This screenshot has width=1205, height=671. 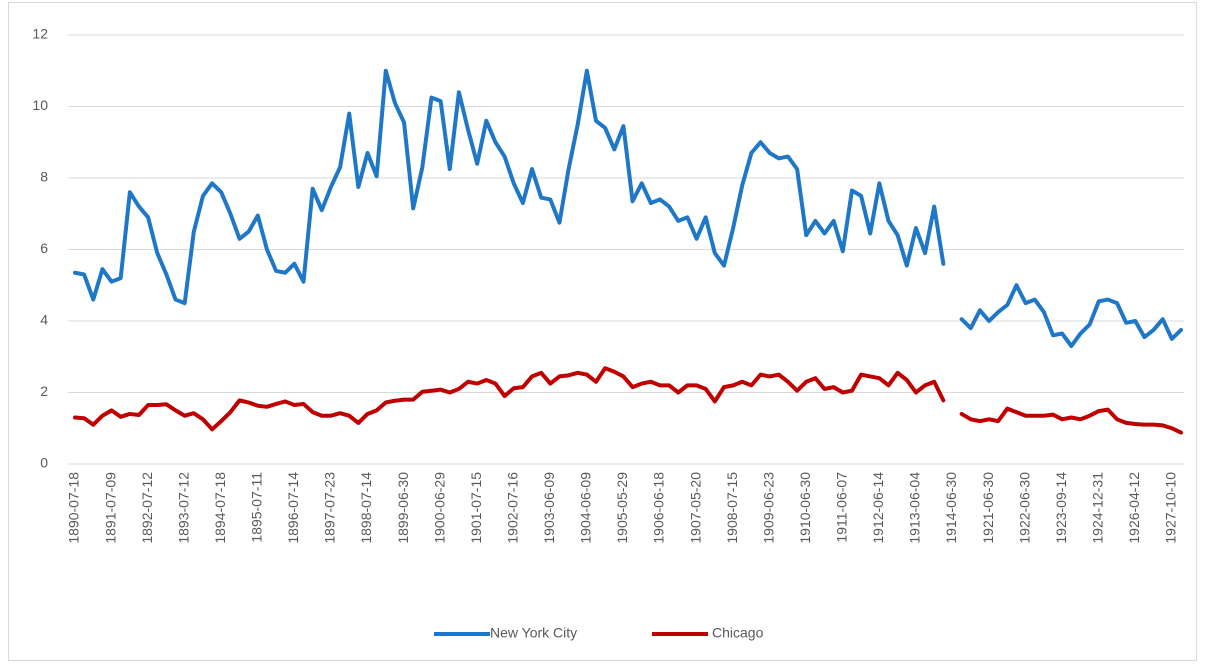 What do you see at coordinates (768, 508) in the screenshot?
I see `x-tick-label: 1909-06-23` at bounding box center [768, 508].